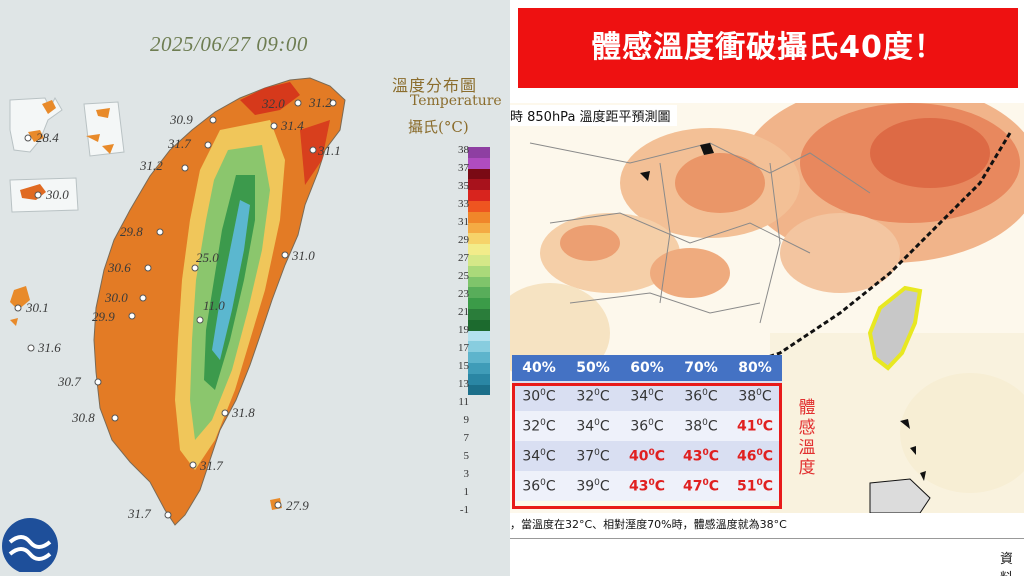 This screenshot has height=576, width=1024. What do you see at coordinates (463, 150) in the screenshot?
I see `scale-tick-label: 38` at bounding box center [463, 150].